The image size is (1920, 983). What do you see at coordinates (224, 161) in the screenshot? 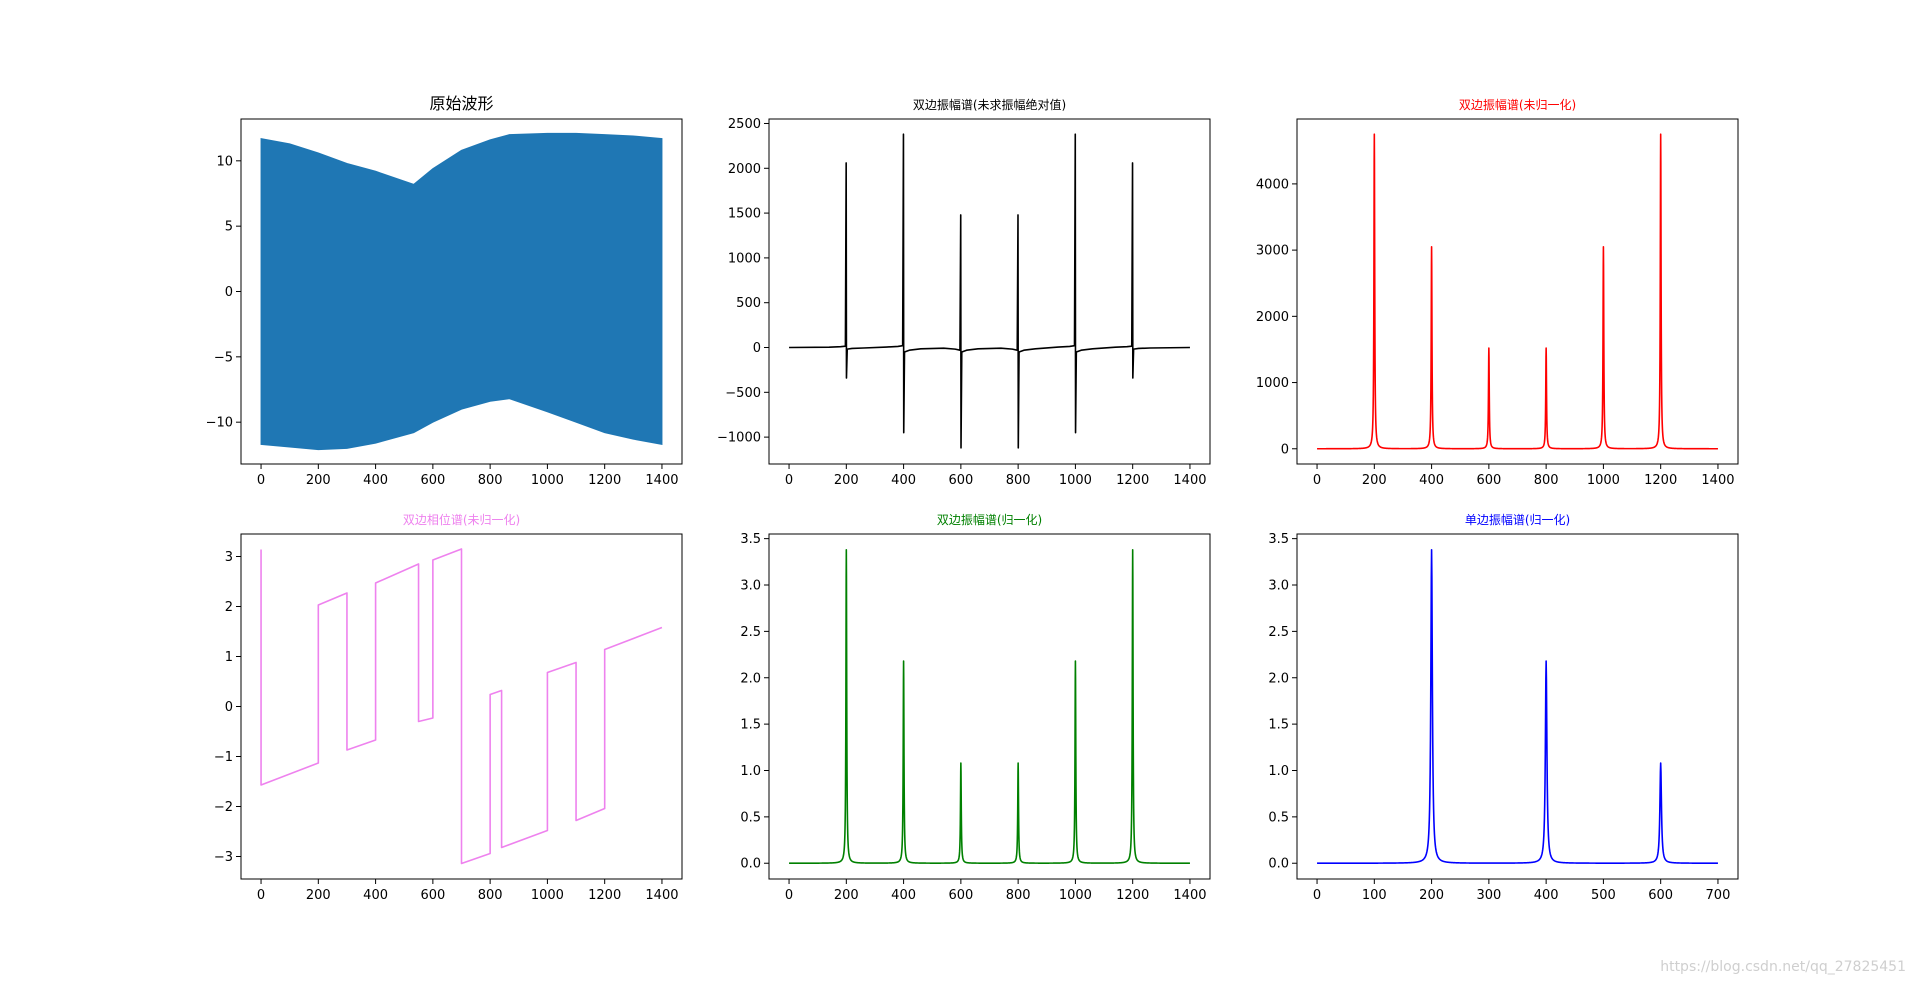
I see `y-tick-label: 10` at bounding box center [224, 161].